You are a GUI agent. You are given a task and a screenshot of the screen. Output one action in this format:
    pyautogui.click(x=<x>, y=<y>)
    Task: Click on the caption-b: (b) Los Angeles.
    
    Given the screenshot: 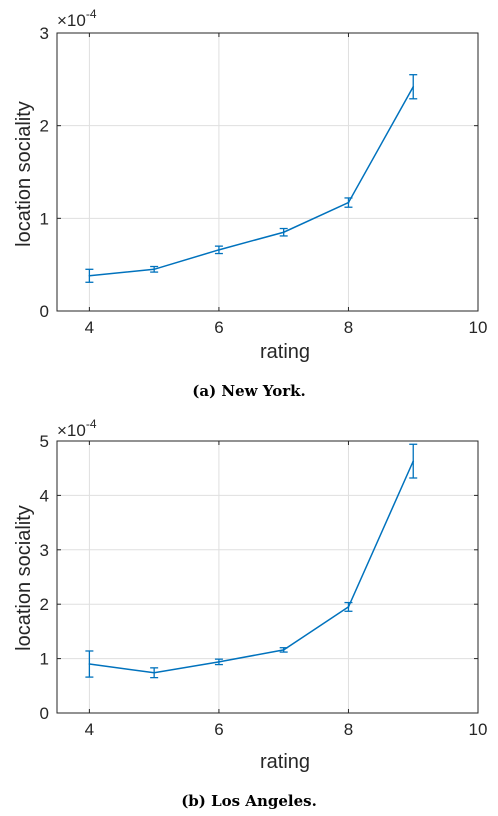 What is the action you would take?
    pyautogui.click(x=249, y=801)
    